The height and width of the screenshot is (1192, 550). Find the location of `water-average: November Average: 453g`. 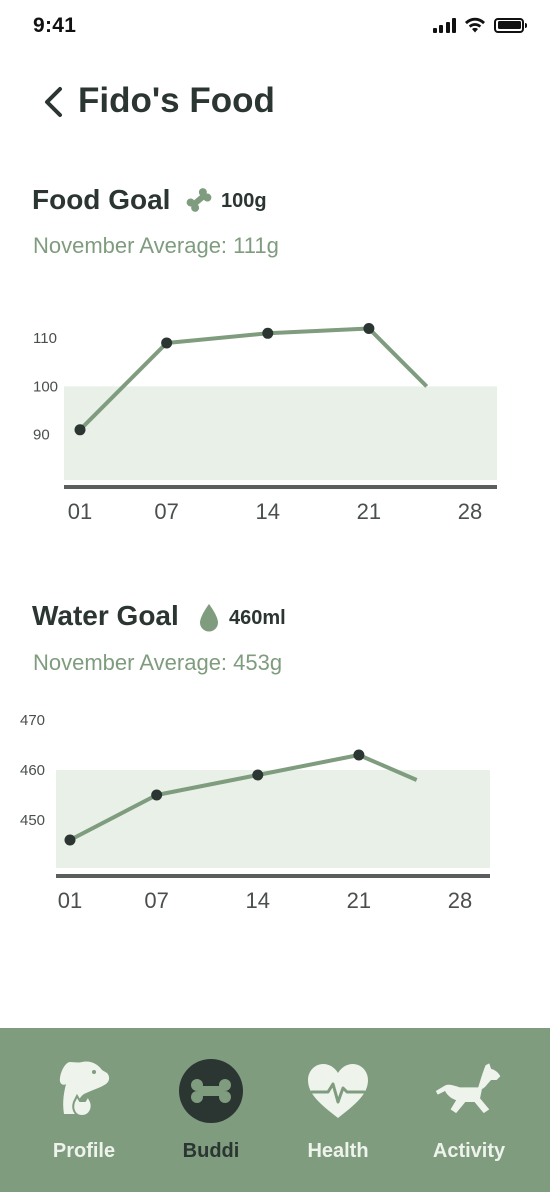

water-average: November Average: 453g is located at coordinates (158, 662).